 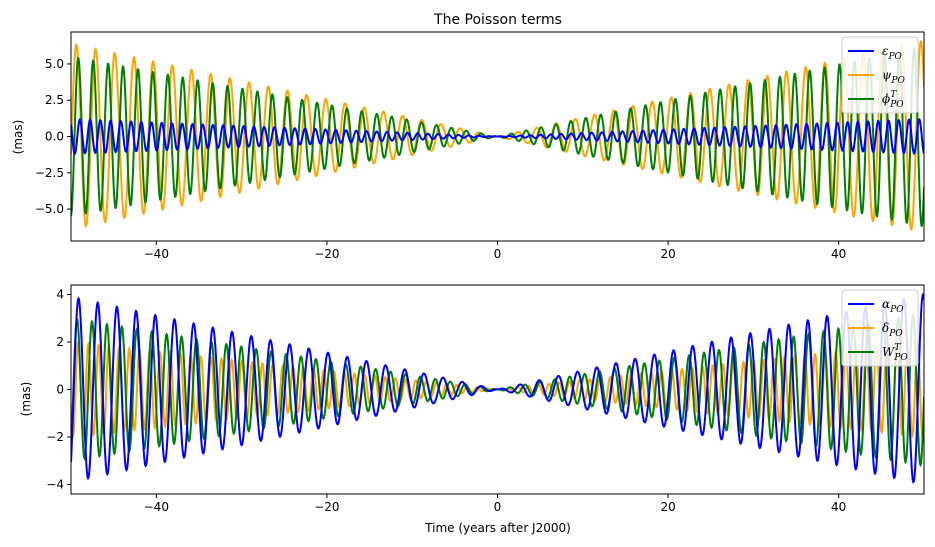 I want to click on top-x-tick-label: 0, so click(x=498, y=254).